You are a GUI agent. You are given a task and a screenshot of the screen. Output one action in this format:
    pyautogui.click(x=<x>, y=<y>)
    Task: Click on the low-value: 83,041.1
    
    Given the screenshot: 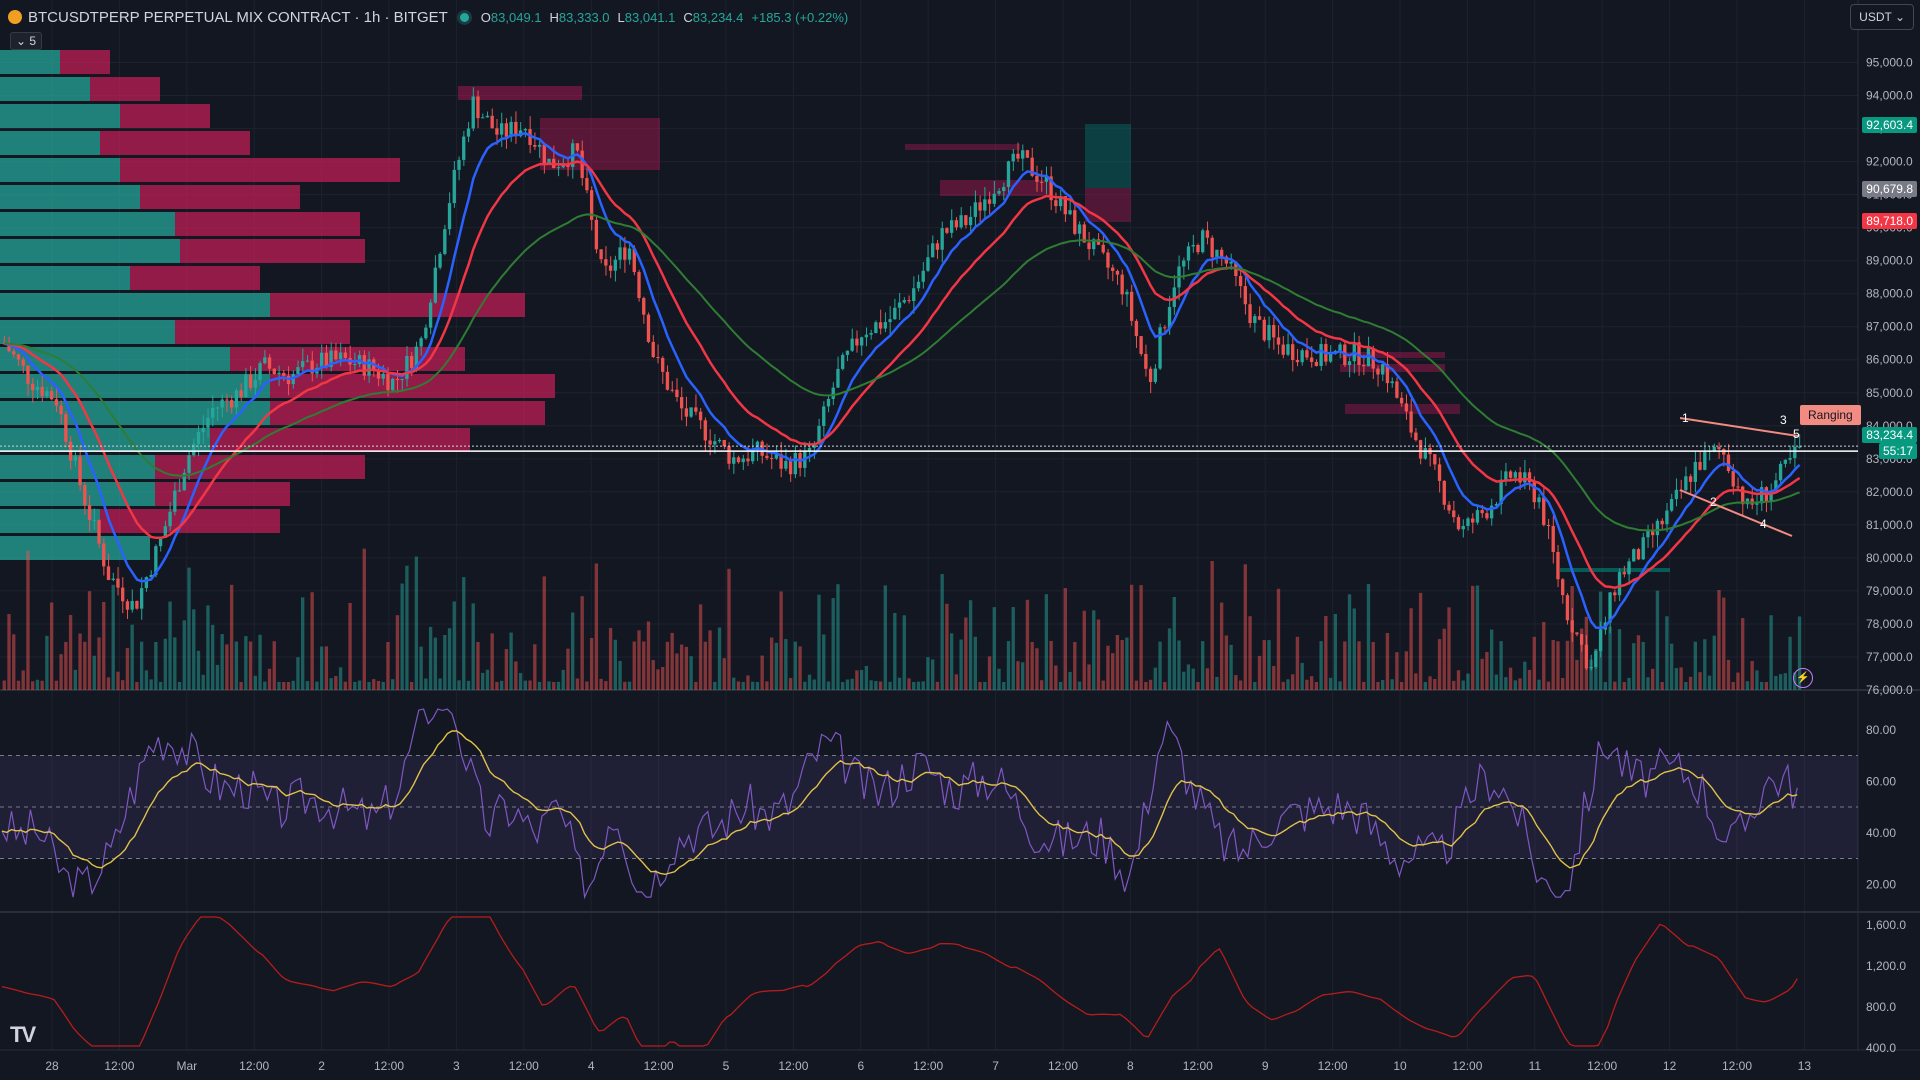 What is the action you would take?
    pyautogui.click(x=650, y=17)
    